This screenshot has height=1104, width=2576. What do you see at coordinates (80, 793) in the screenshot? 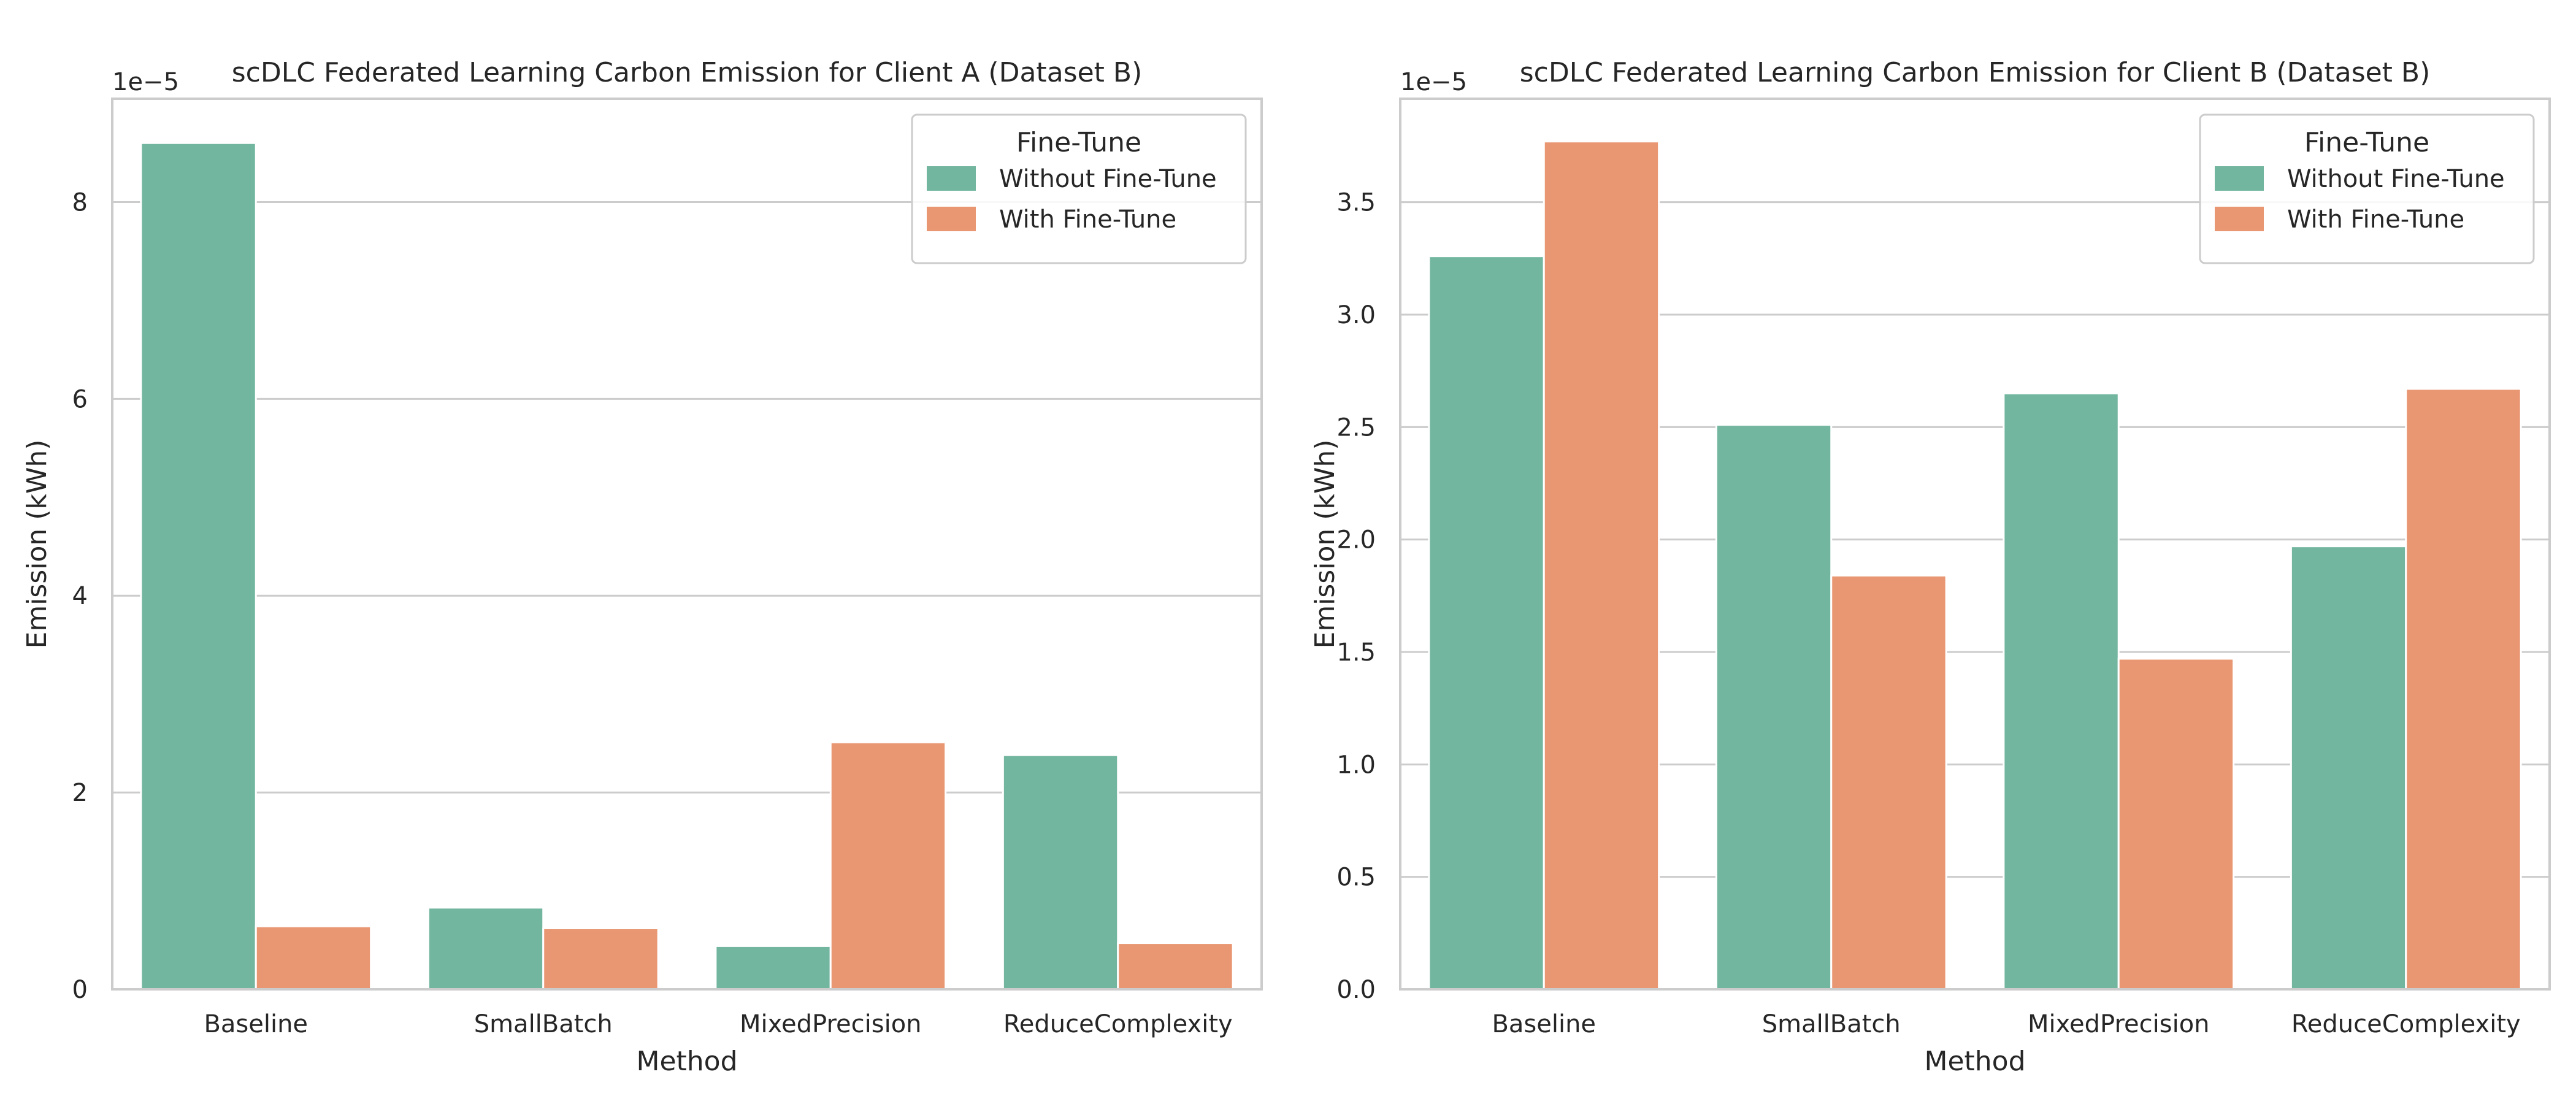
I see `y-tick-label: 2` at bounding box center [80, 793].